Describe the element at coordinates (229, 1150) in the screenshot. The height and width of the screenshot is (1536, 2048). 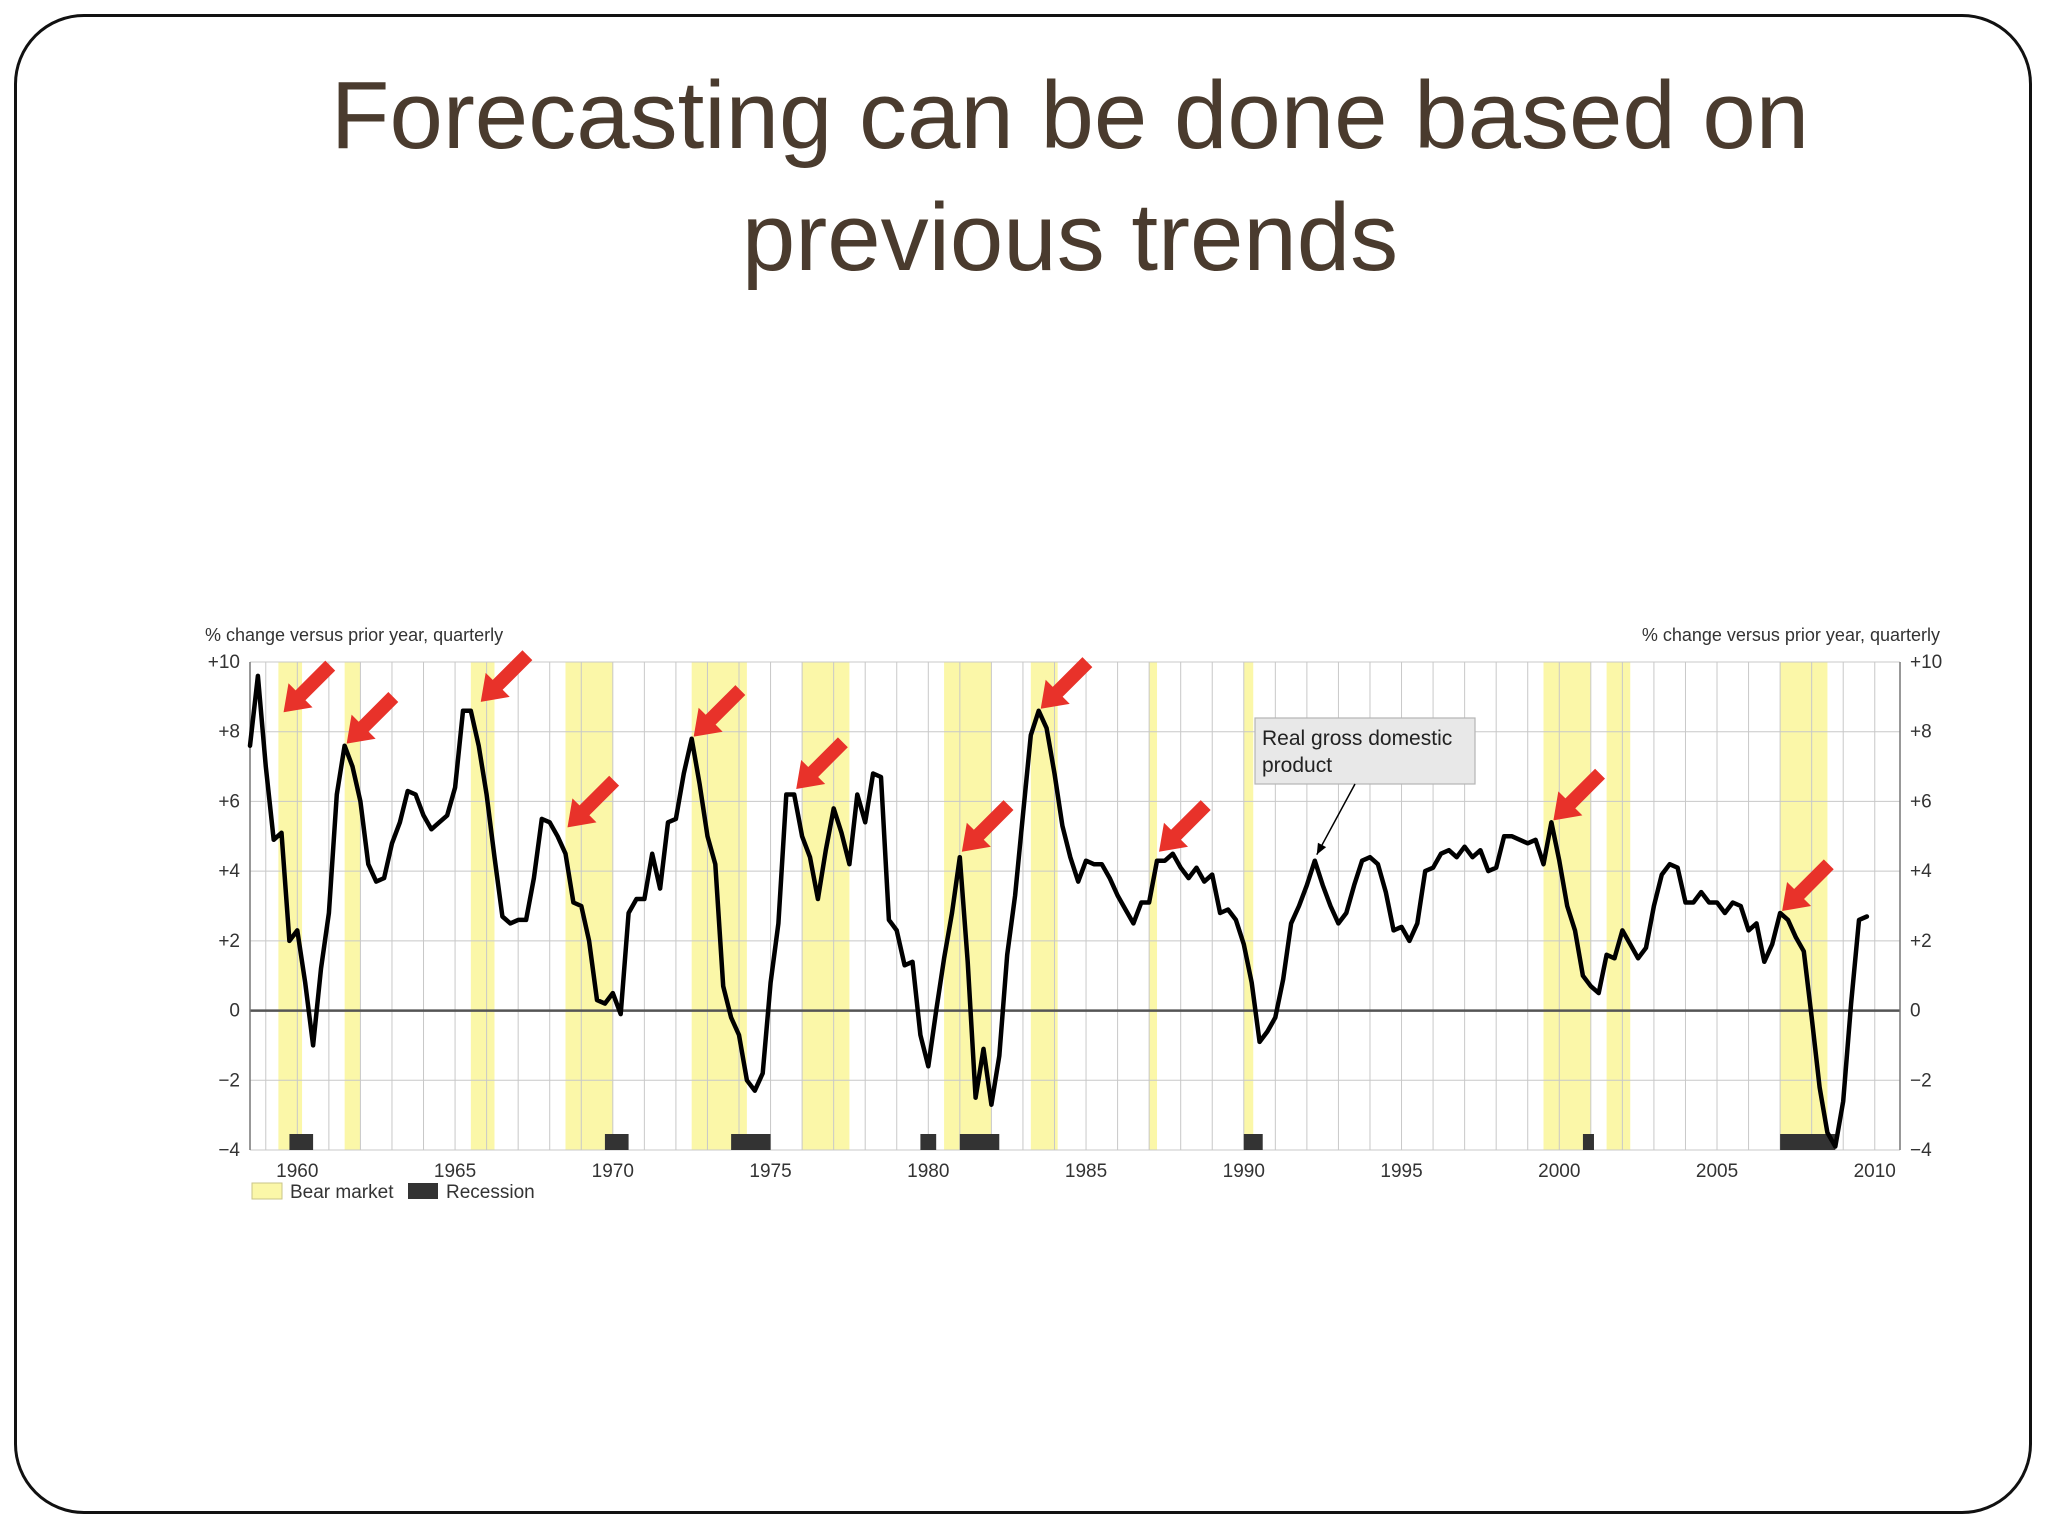
I see `y-tick-label-left: −4` at that location.